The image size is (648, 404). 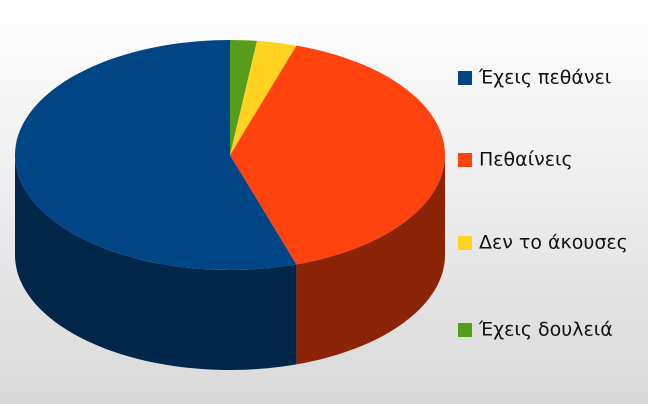 I want to click on legend-label: Έχεις δουλειά, so click(x=545, y=330).